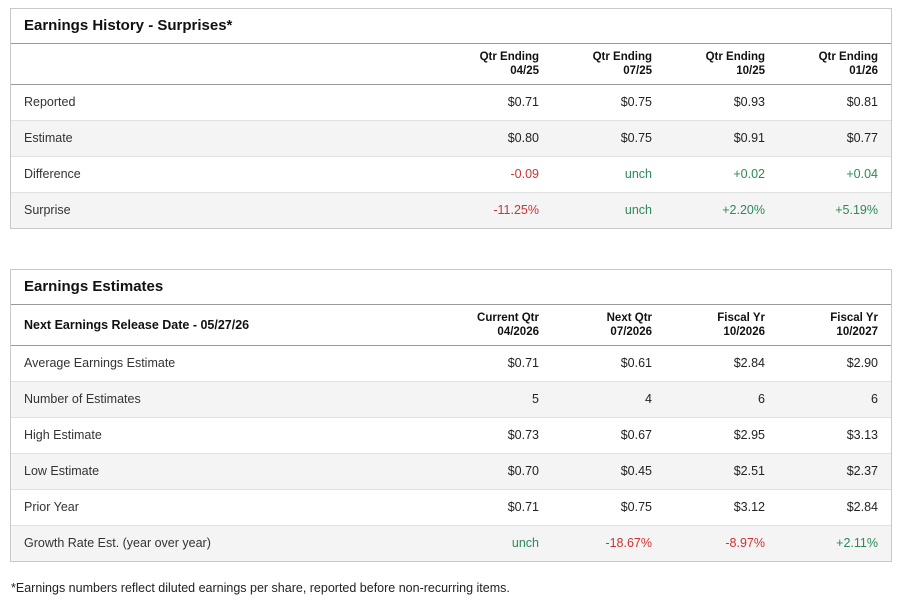 The width and height of the screenshot is (902, 596). I want to click on row-label: Estimate, so click(225, 138).